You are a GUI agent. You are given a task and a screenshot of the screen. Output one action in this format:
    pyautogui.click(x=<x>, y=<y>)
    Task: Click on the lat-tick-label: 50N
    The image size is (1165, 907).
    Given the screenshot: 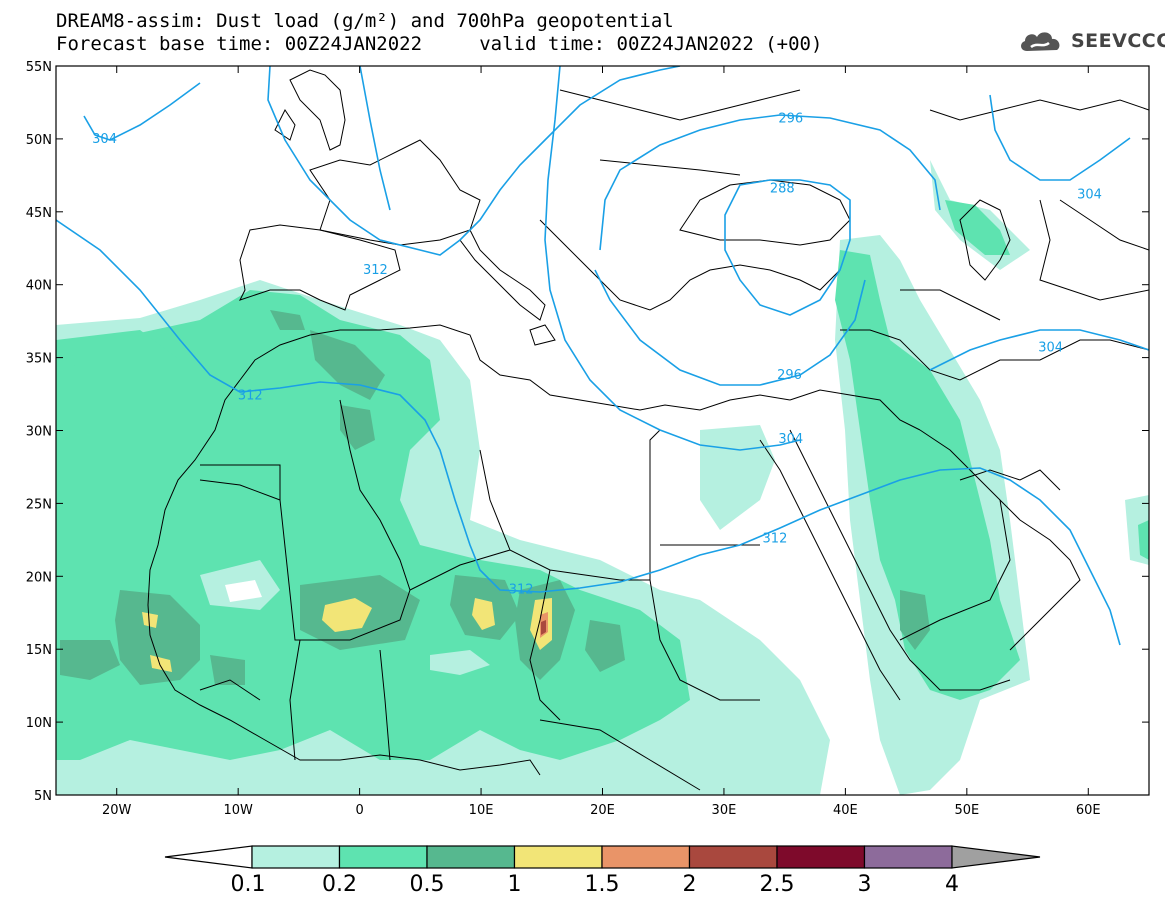 What is the action you would take?
    pyautogui.click(x=39, y=140)
    